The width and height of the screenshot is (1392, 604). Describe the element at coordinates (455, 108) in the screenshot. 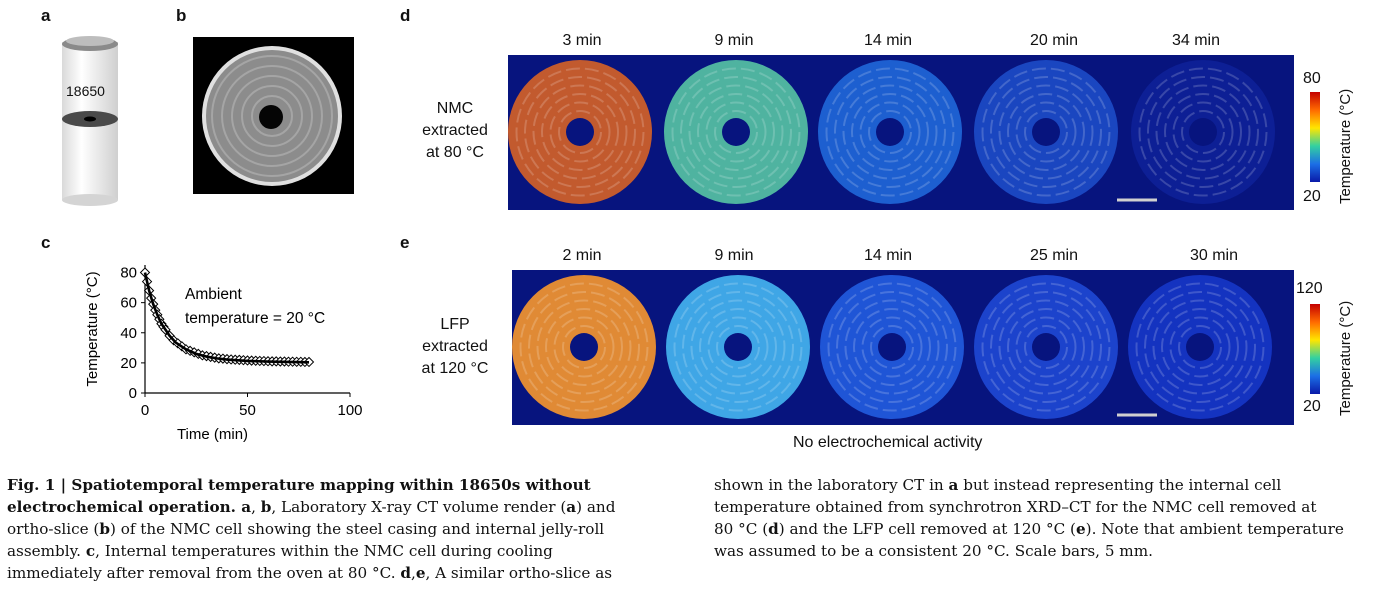

I see `nmc-row-label-line: NMC` at that location.